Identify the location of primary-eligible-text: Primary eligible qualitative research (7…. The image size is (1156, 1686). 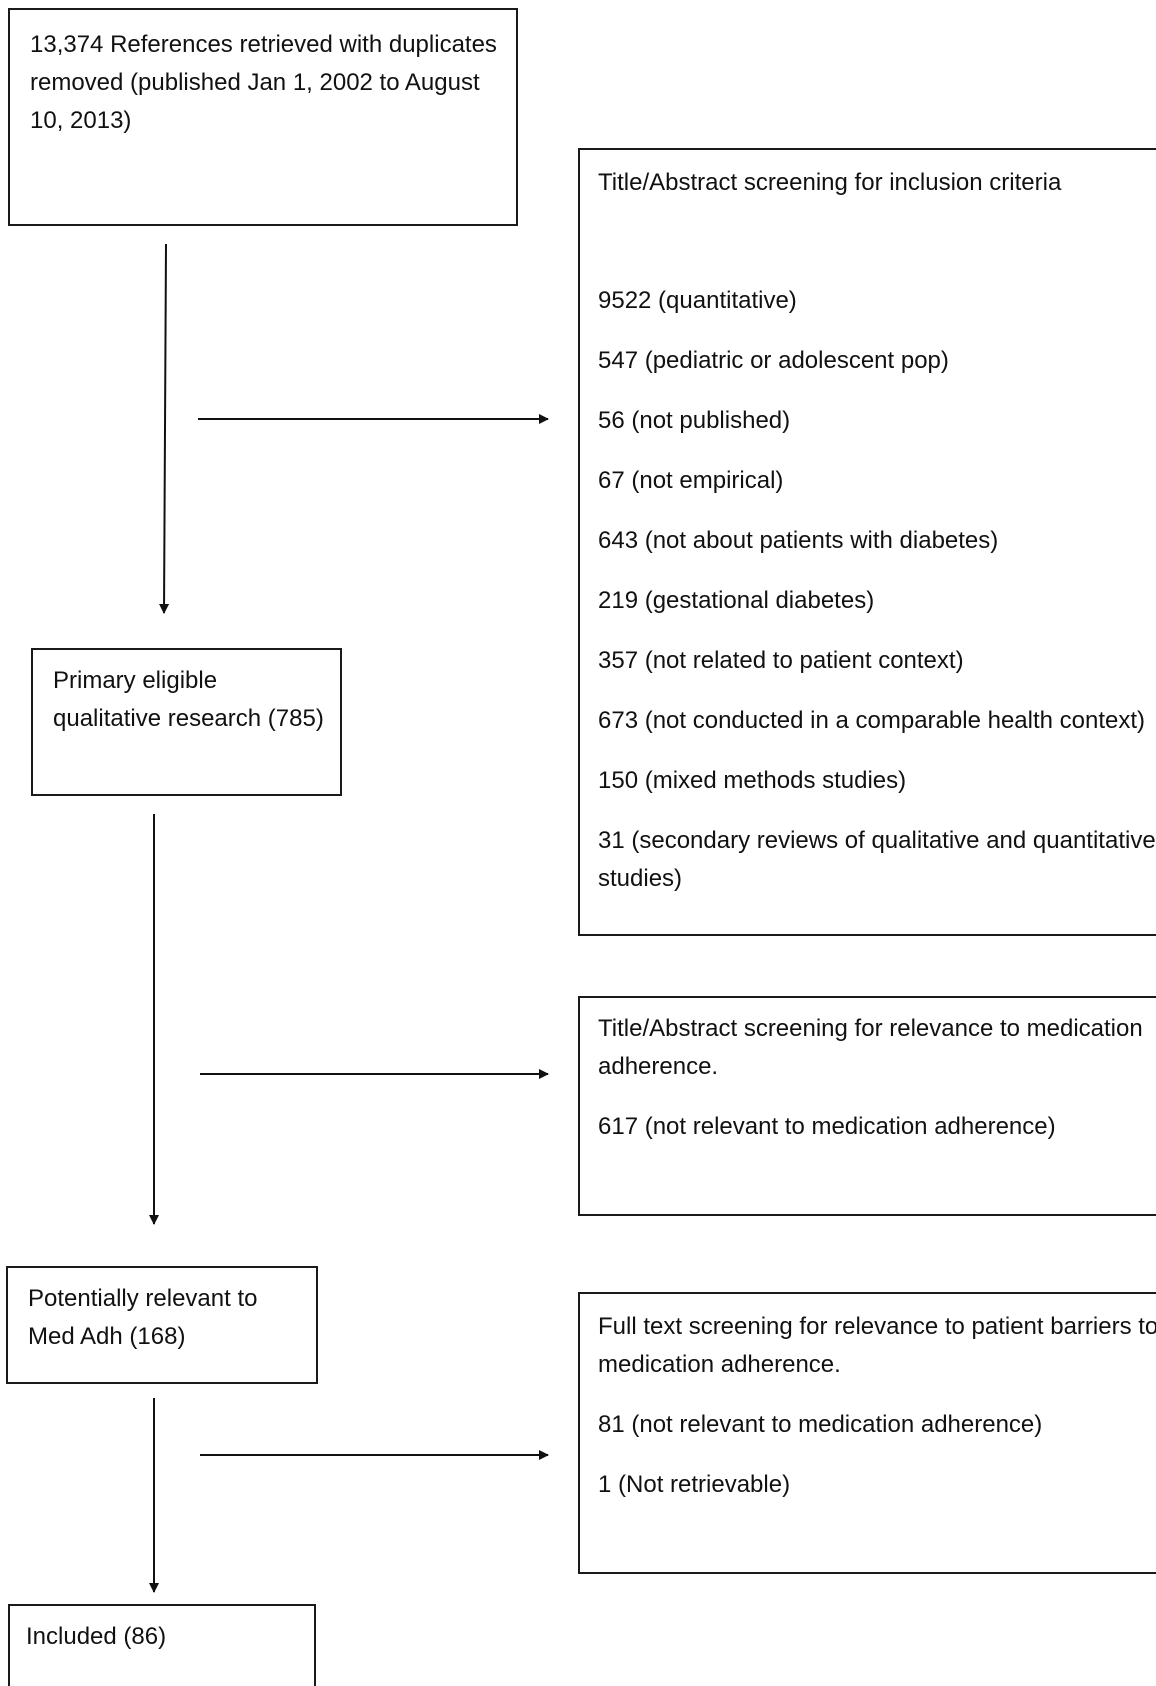
(188, 699).